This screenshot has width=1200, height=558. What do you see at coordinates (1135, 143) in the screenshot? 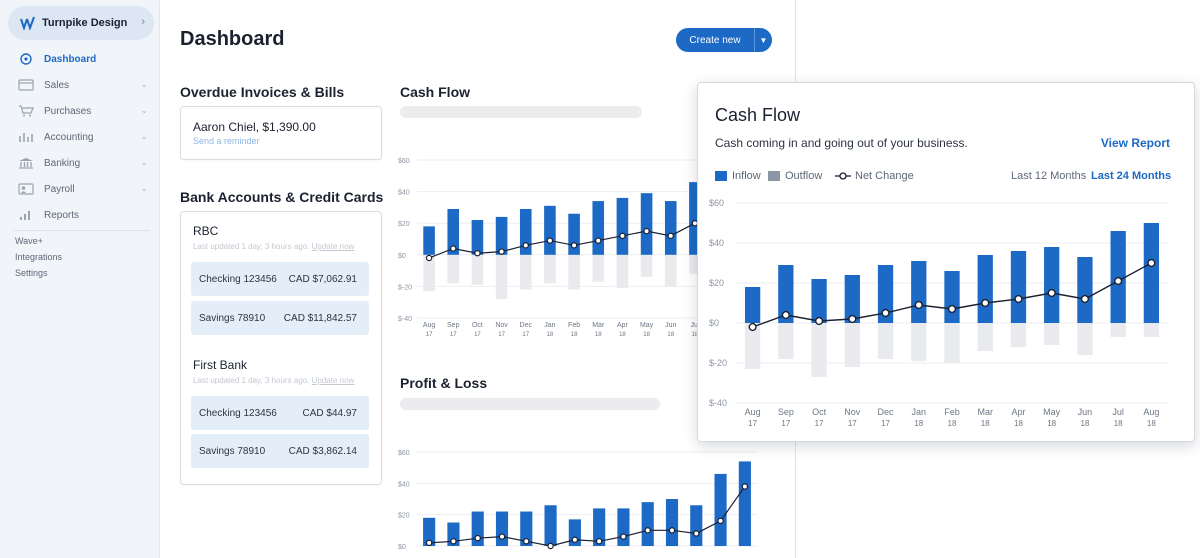
I see `view-report-link: View Report` at bounding box center [1135, 143].